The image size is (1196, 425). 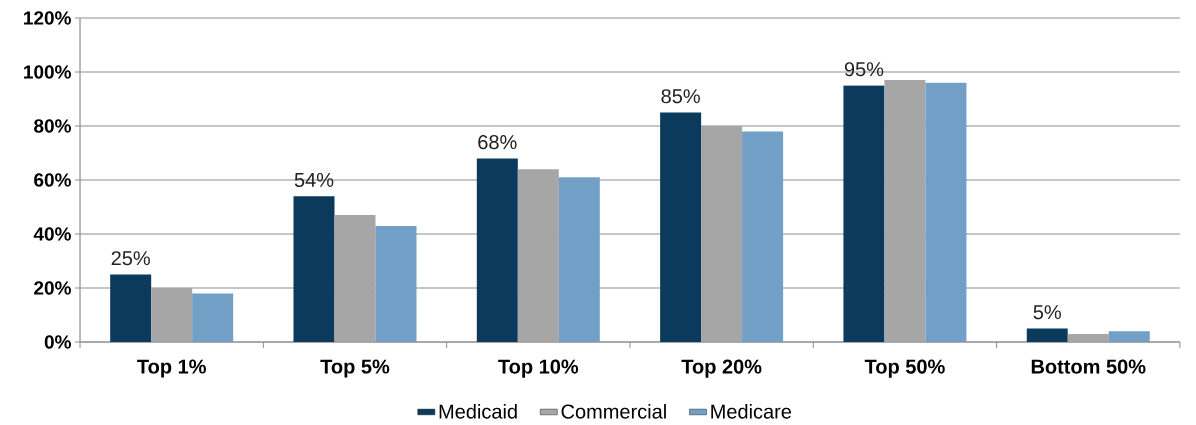 I want to click on legend-label: Medicaid, so click(x=478, y=411).